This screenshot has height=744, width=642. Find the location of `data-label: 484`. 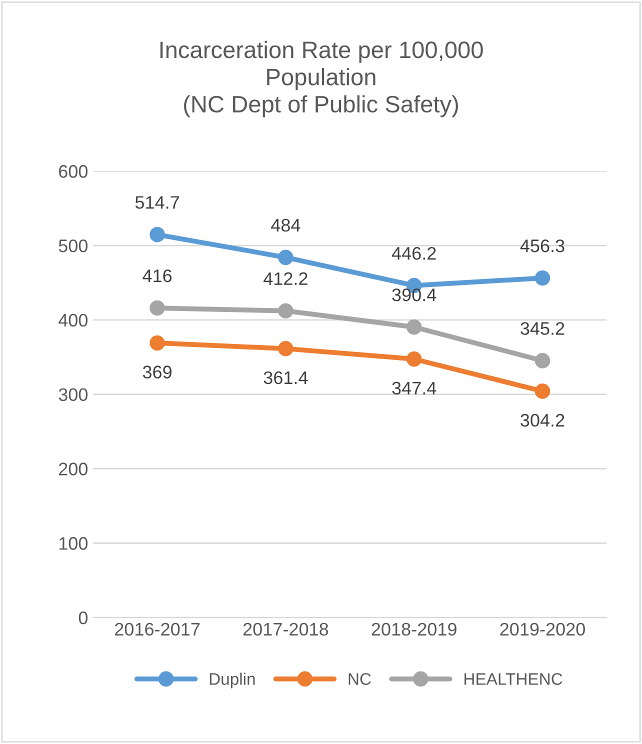

data-label: 484 is located at coordinates (285, 225).